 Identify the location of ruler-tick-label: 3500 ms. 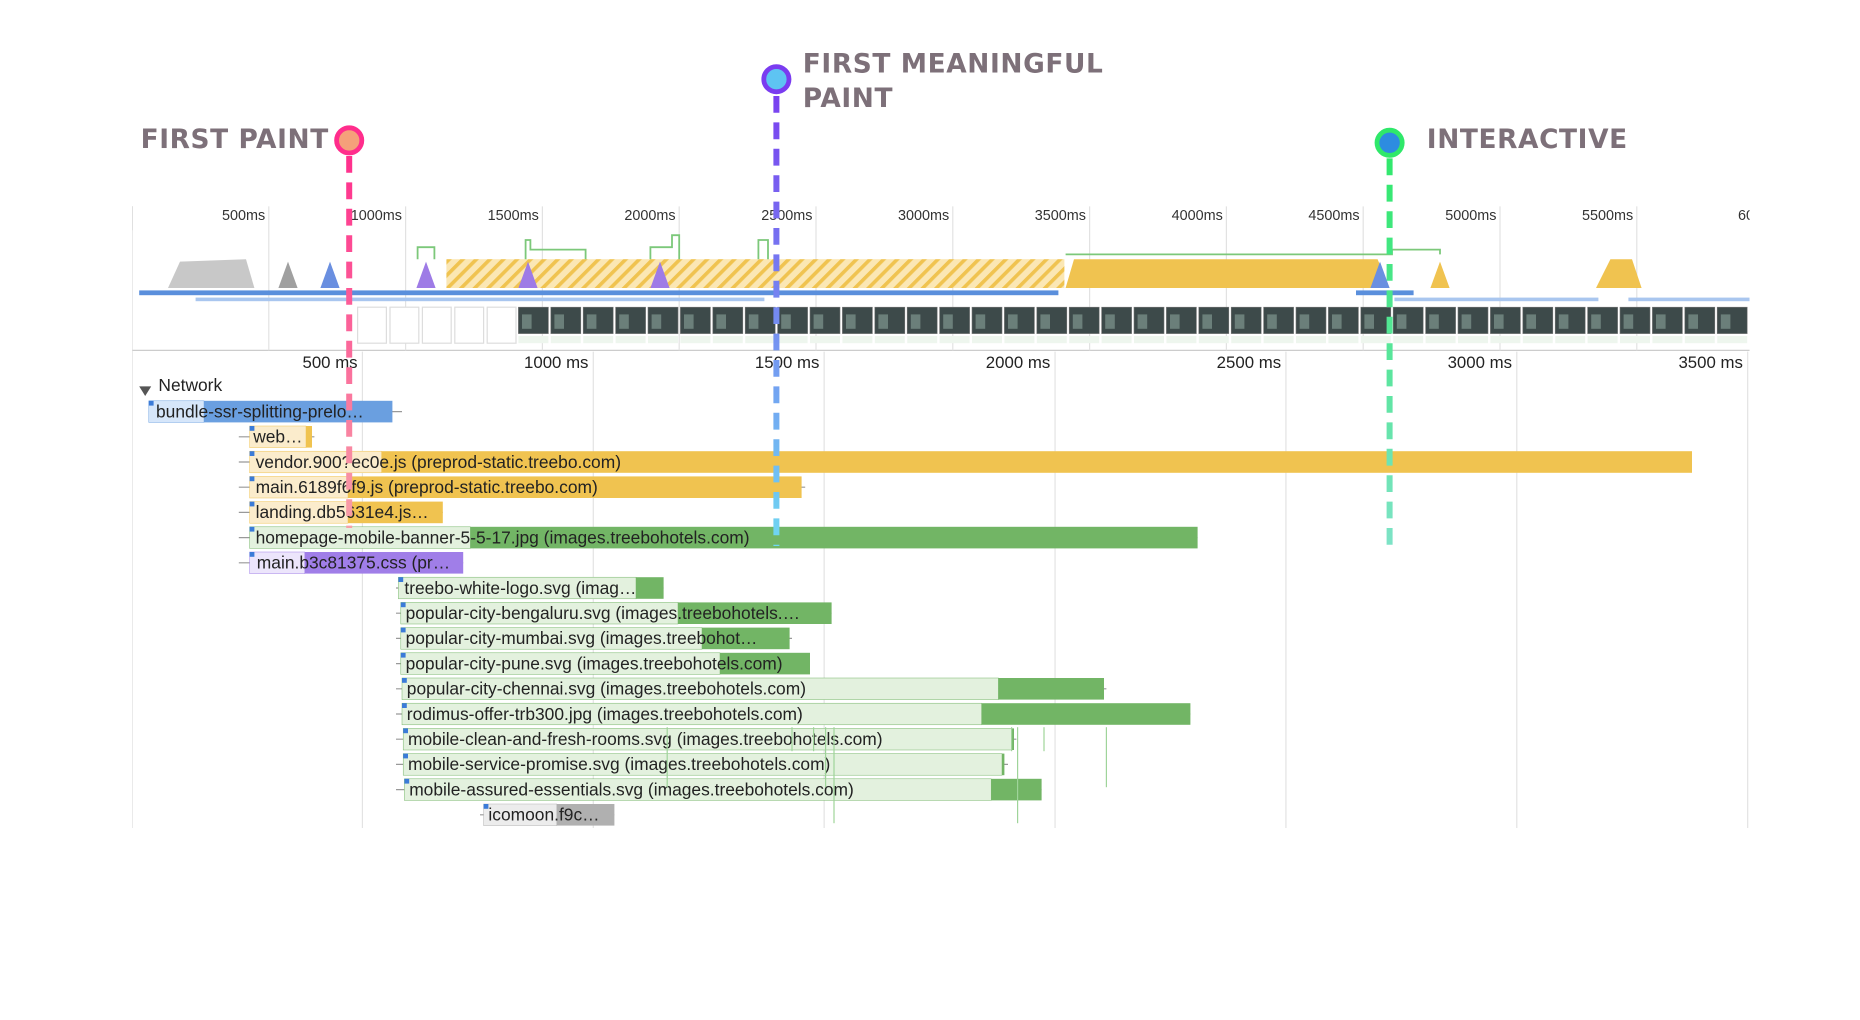
(1710, 362).